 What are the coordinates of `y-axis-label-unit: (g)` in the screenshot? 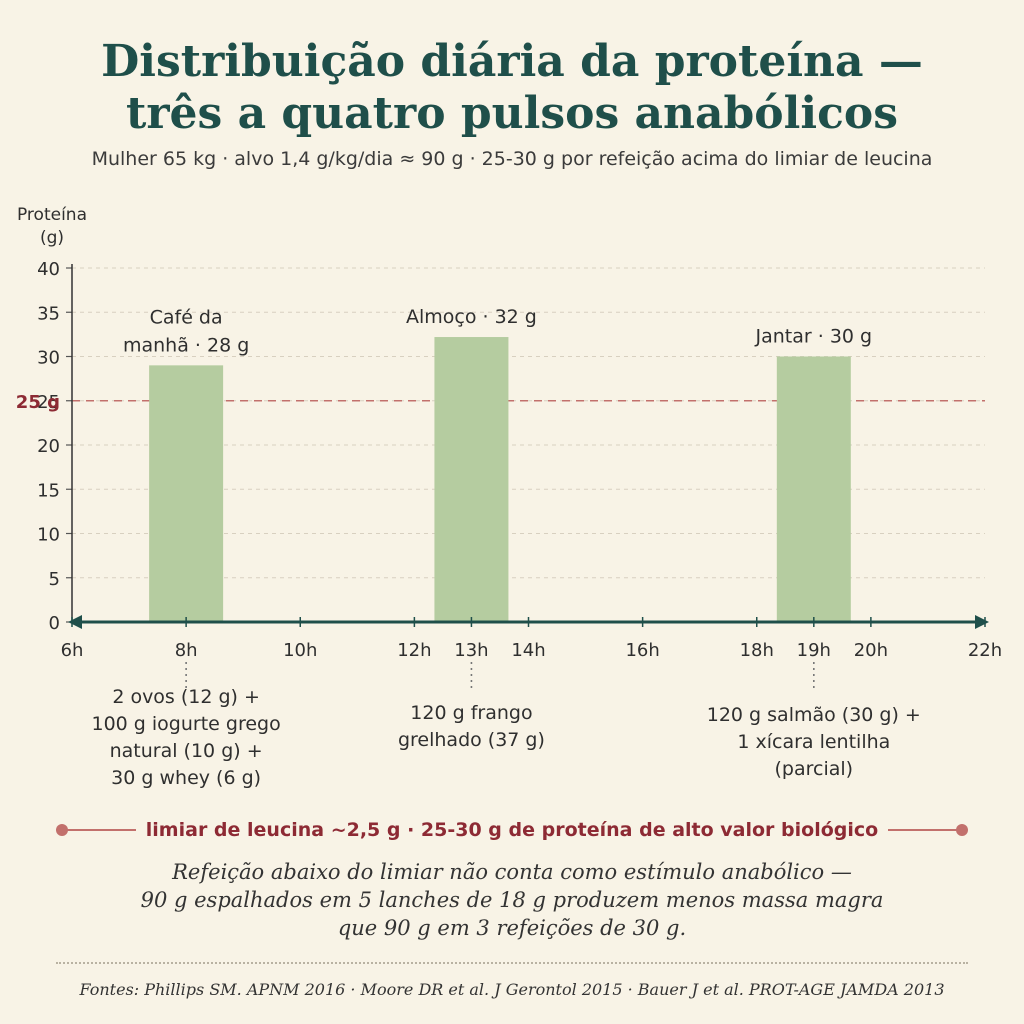 It's located at (52, 238).